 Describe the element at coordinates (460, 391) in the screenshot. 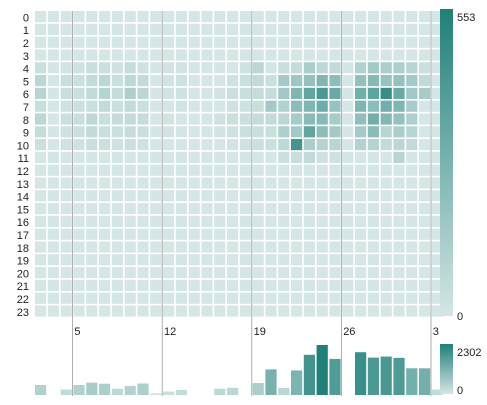

I see `bar-legend-min: 0` at that location.